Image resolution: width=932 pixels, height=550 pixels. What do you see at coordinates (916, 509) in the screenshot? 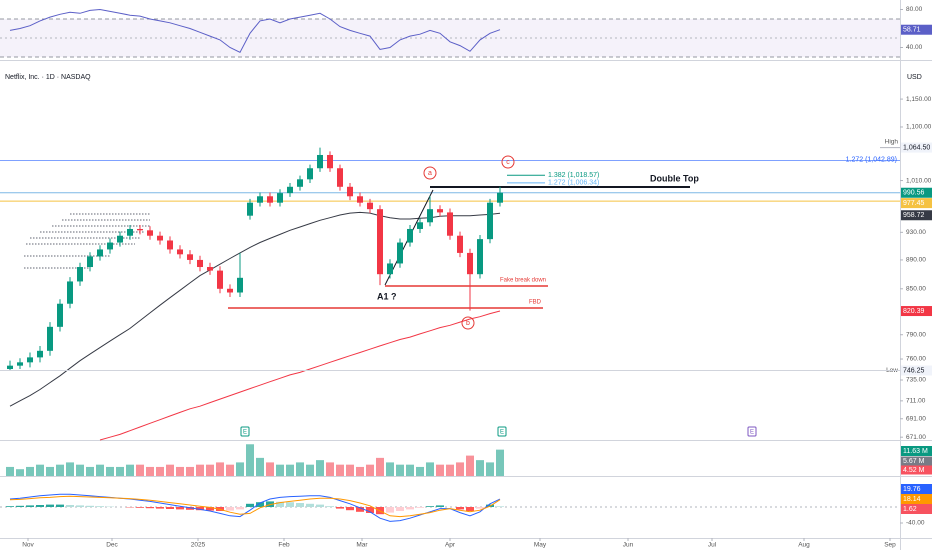
I see `histogram-tag-bg` at bounding box center [916, 509].